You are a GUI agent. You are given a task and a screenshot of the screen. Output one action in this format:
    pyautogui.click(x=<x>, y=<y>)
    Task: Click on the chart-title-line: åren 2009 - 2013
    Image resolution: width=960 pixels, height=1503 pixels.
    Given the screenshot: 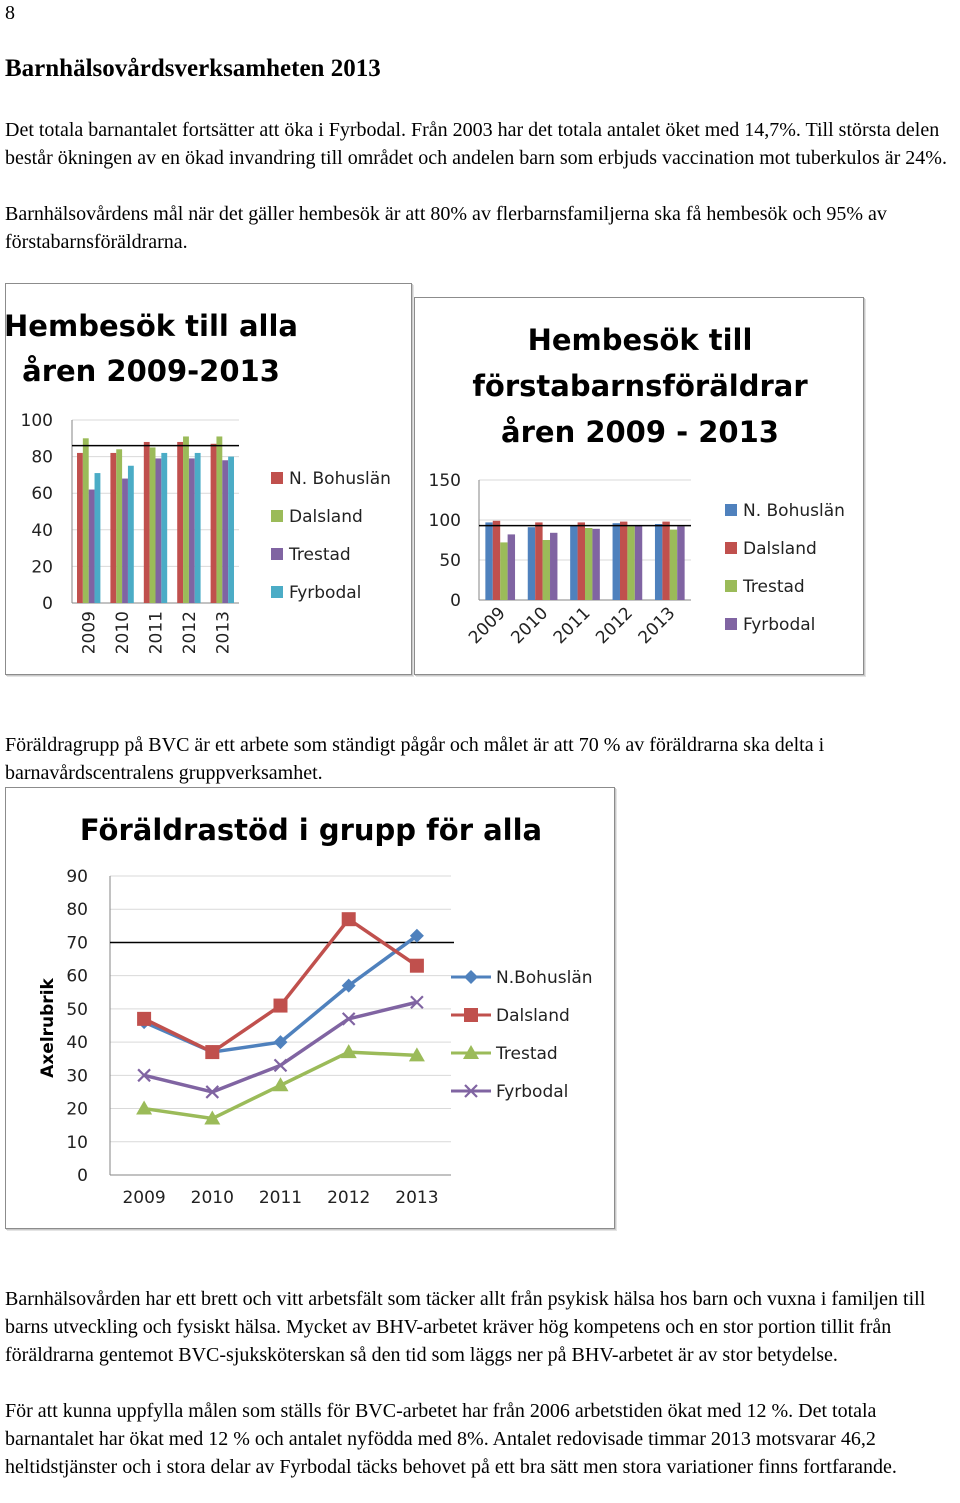 What is the action you would take?
    pyautogui.click(x=640, y=432)
    